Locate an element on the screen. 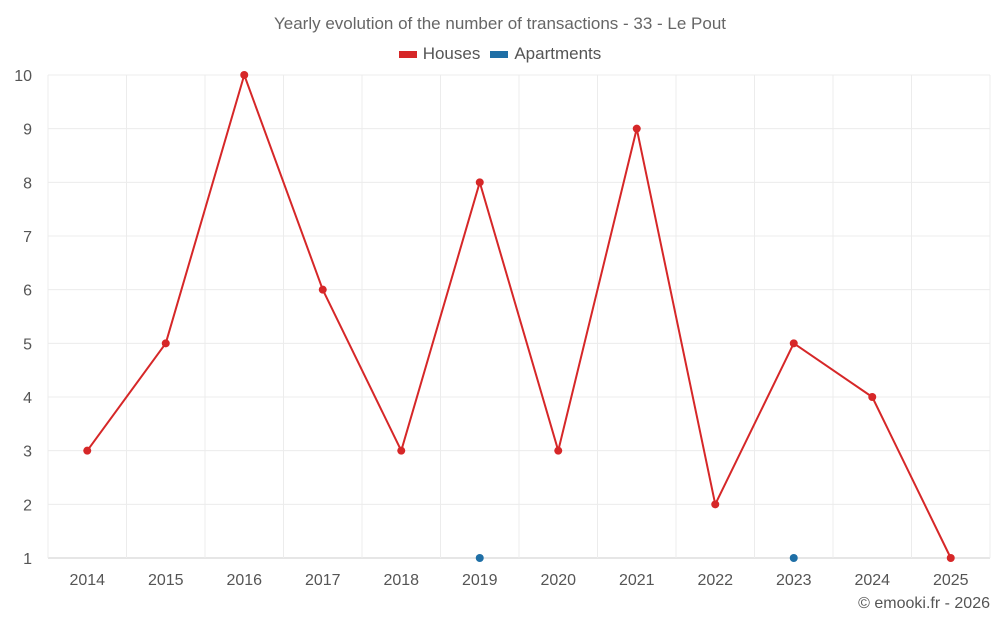 This screenshot has height=625, width=1000. x-tick-label: 2018 is located at coordinates (401, 580).